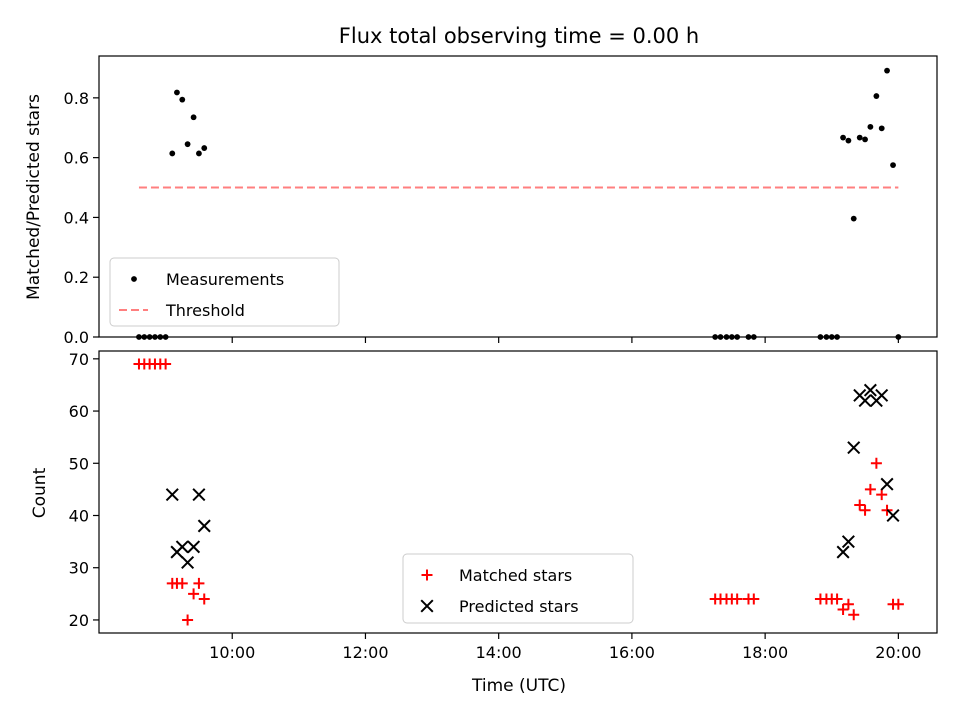 This screenshot has width=960, height=720. Describe the element at coordinates (232, 652) in the screenshot. I see `bottom-x-tick-label: 10:00` at that location.